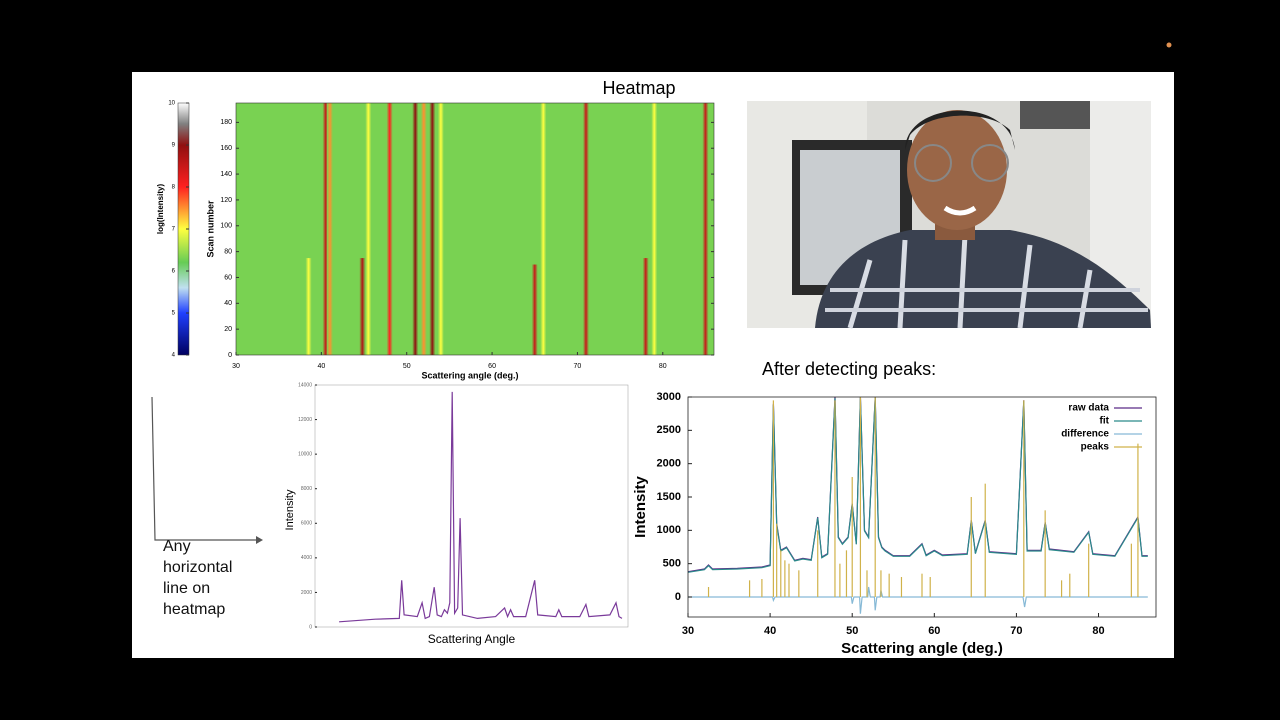 The image size is (1280, 720). I want to click on arrow-annotation, so click(207, 470).